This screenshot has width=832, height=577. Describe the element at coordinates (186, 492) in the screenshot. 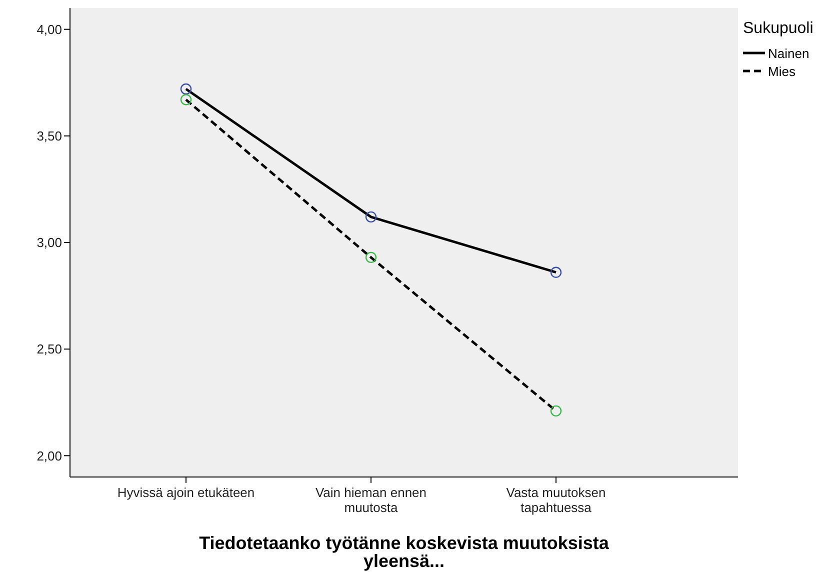

I see `x-tick-label: Hyvissä ajoin etukäteen` at that location.